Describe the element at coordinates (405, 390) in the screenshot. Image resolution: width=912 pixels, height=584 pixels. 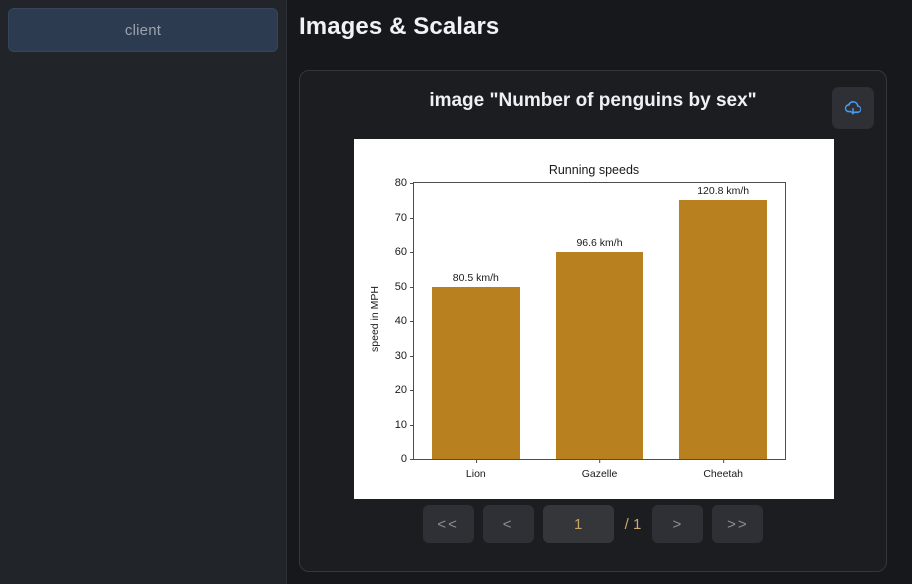
I see `y-tick: 20` at that location.